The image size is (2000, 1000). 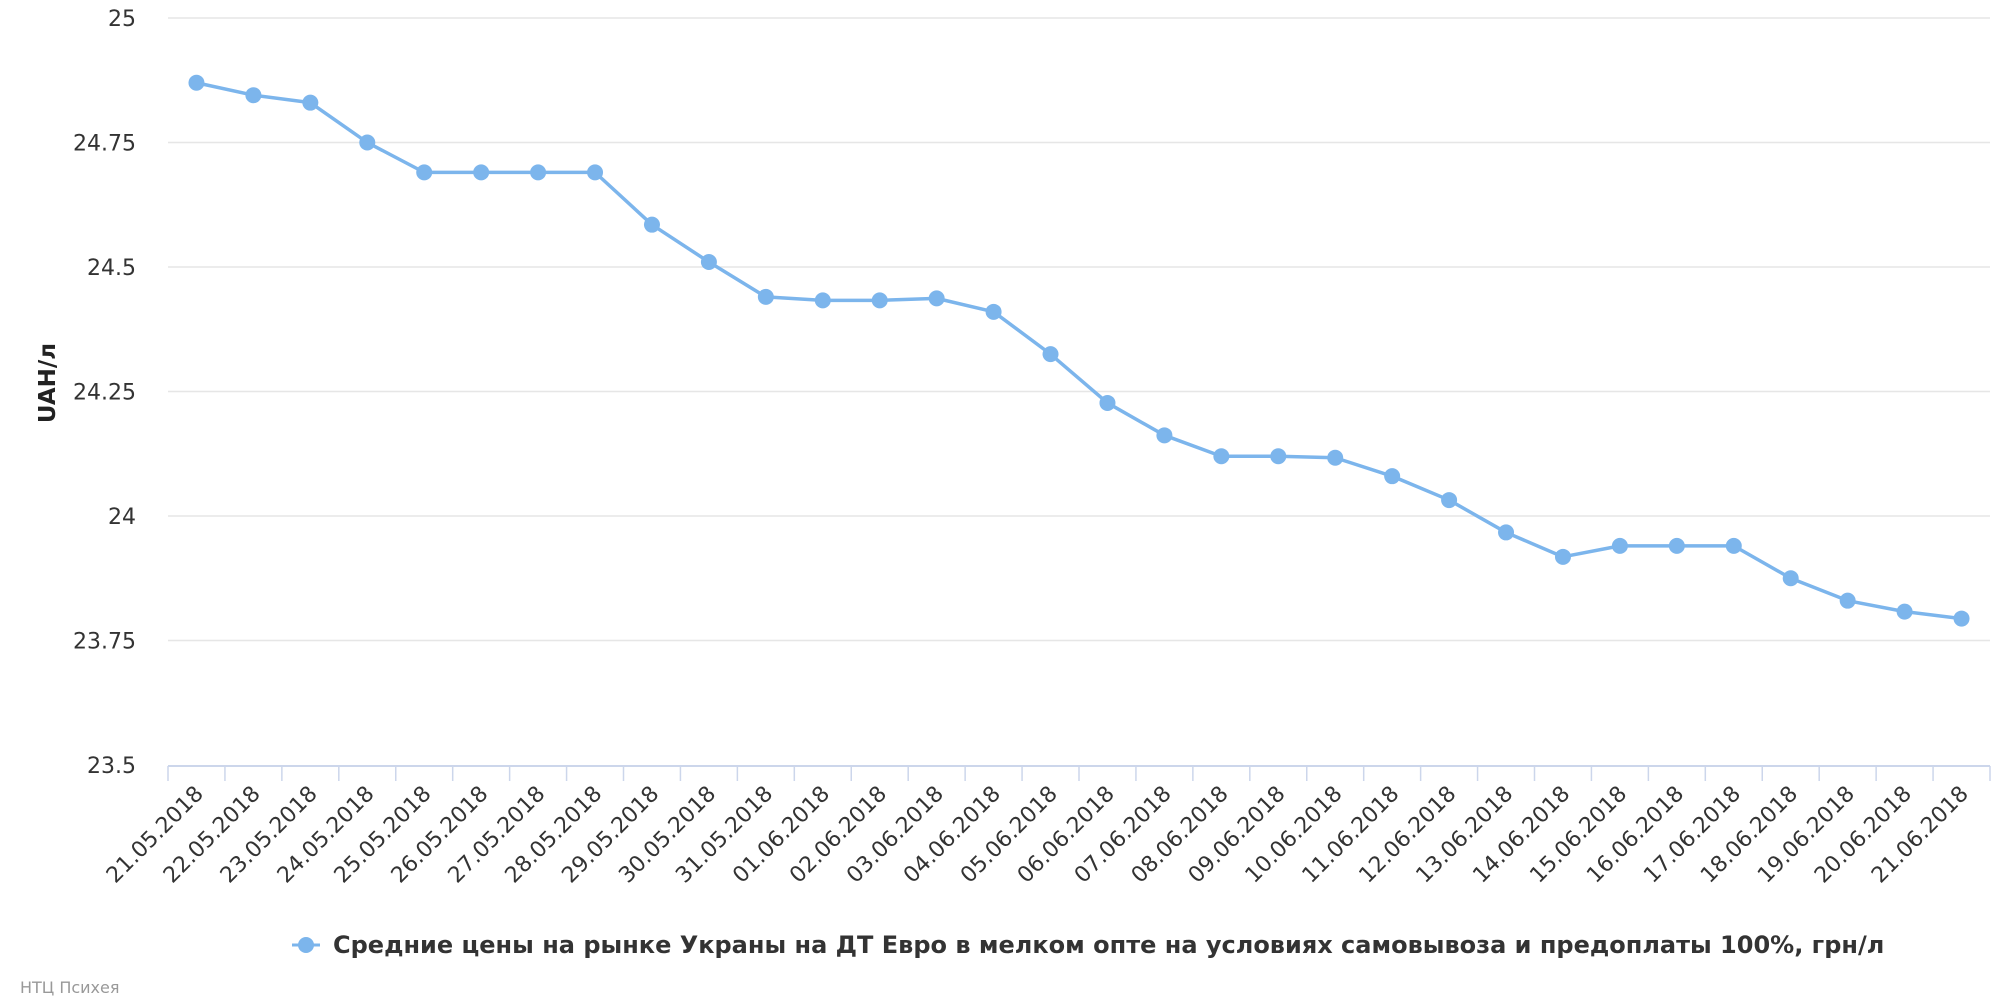 I want to click on x-tick-label: 21.05.2018, so click(x=155, y=835).